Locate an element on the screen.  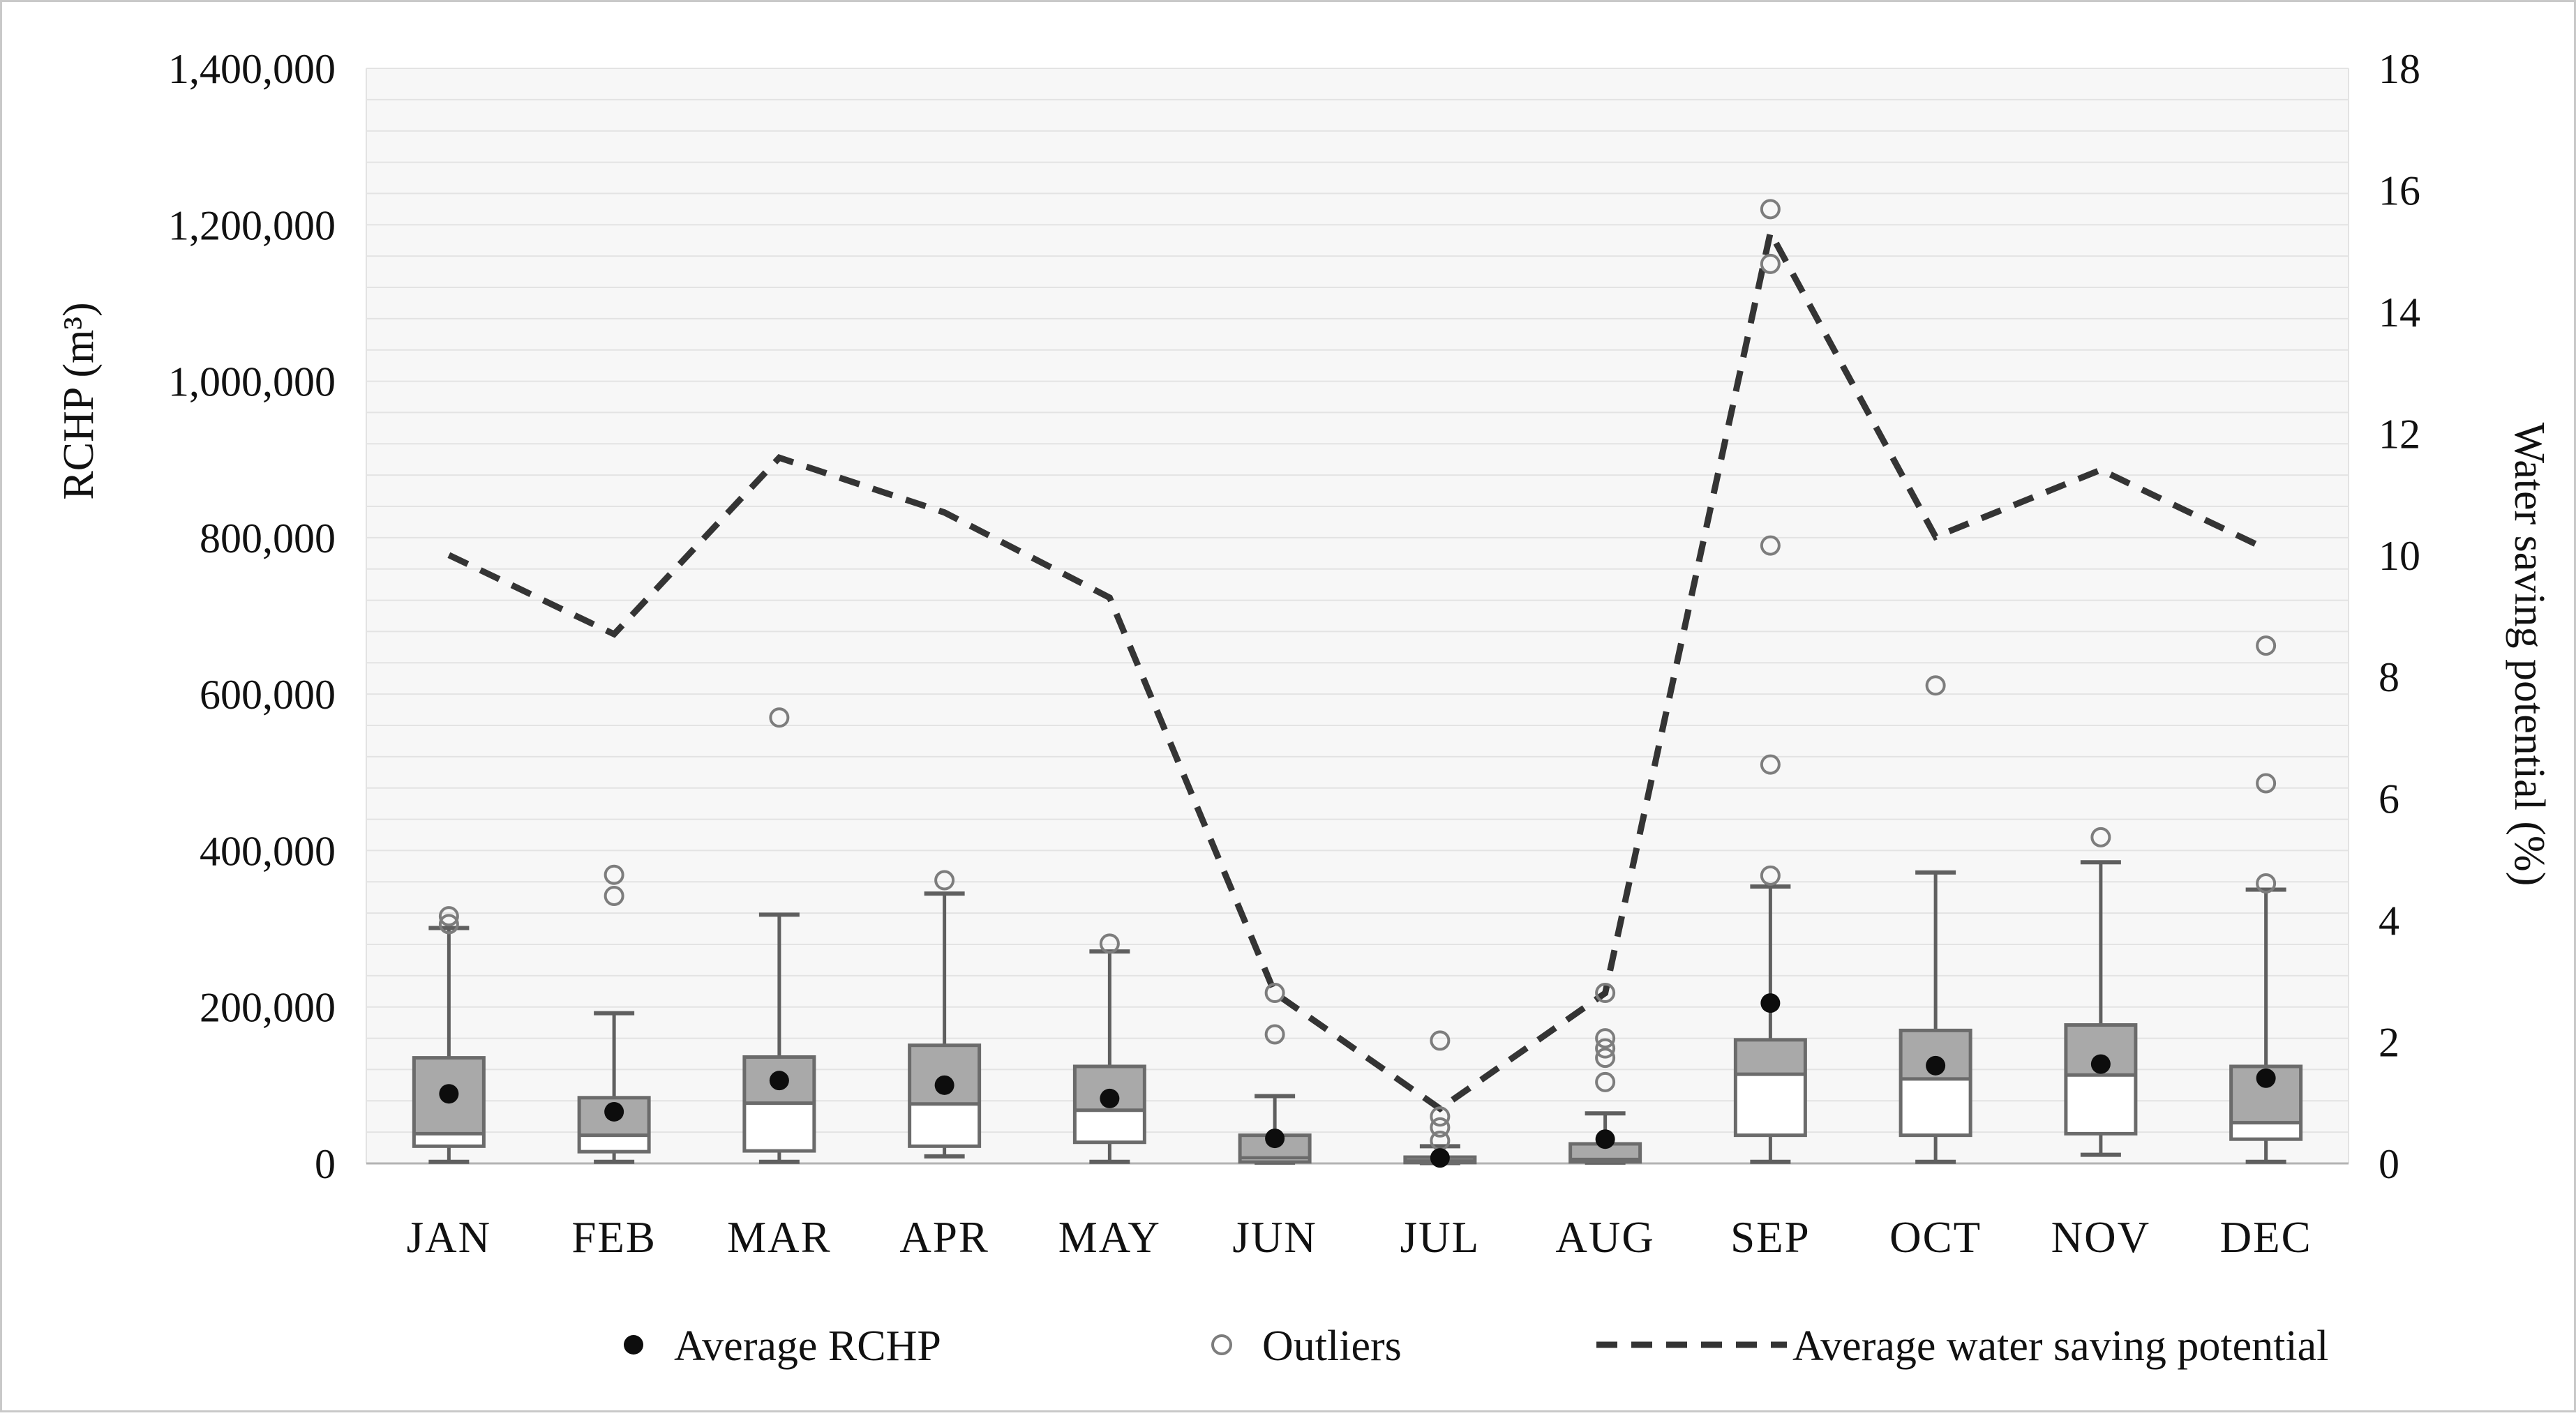
box-outline-nov is located at coordinates (2101, 1079).